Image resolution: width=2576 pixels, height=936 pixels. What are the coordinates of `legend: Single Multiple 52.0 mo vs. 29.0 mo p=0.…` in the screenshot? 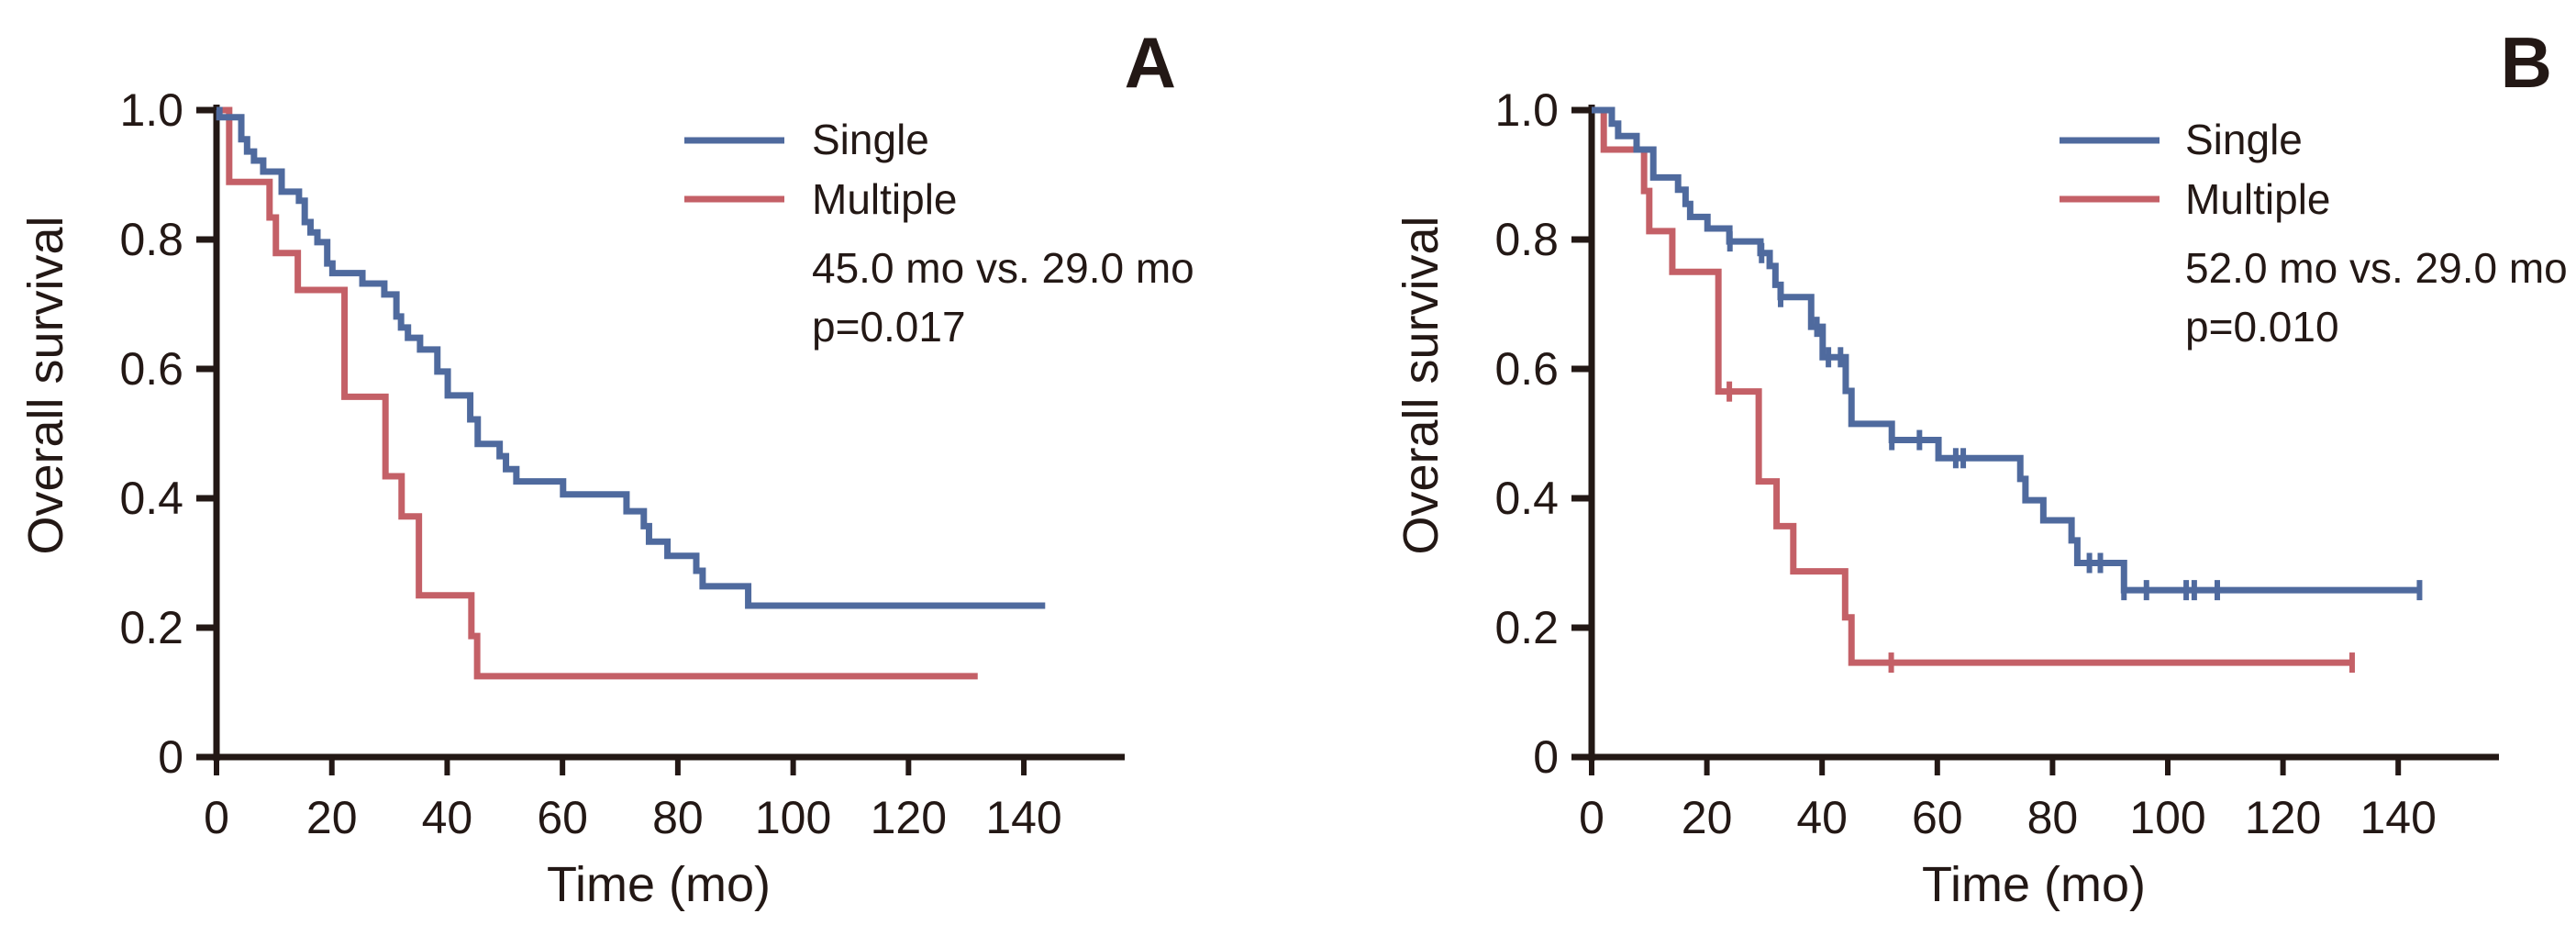 It's located at (2314, 233).